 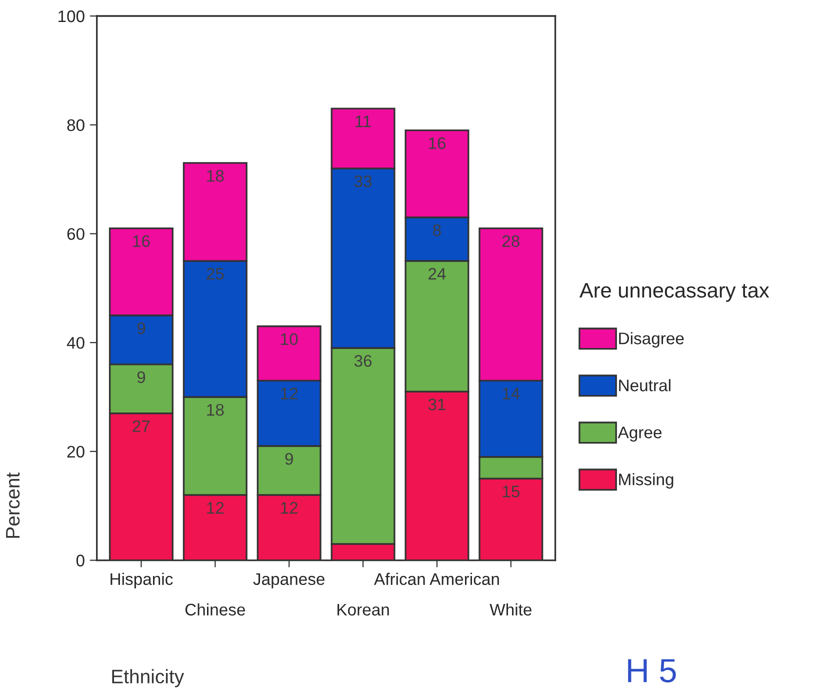 What do you see at coordinates (436, 579) in the screenshot?
I see `x-tick-label: African American` at bounding box center [436, 579].